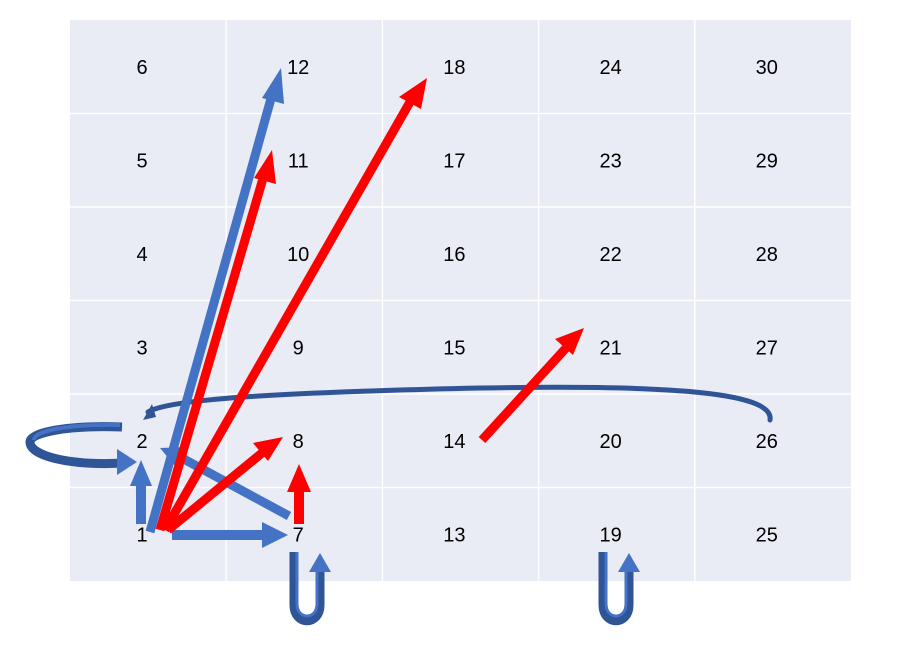 The image size is (909, 651). What do you see at coordinates (610, 536) in the screenshot?
I see `cell-label-19: 19` at bounding box center [610, 536].